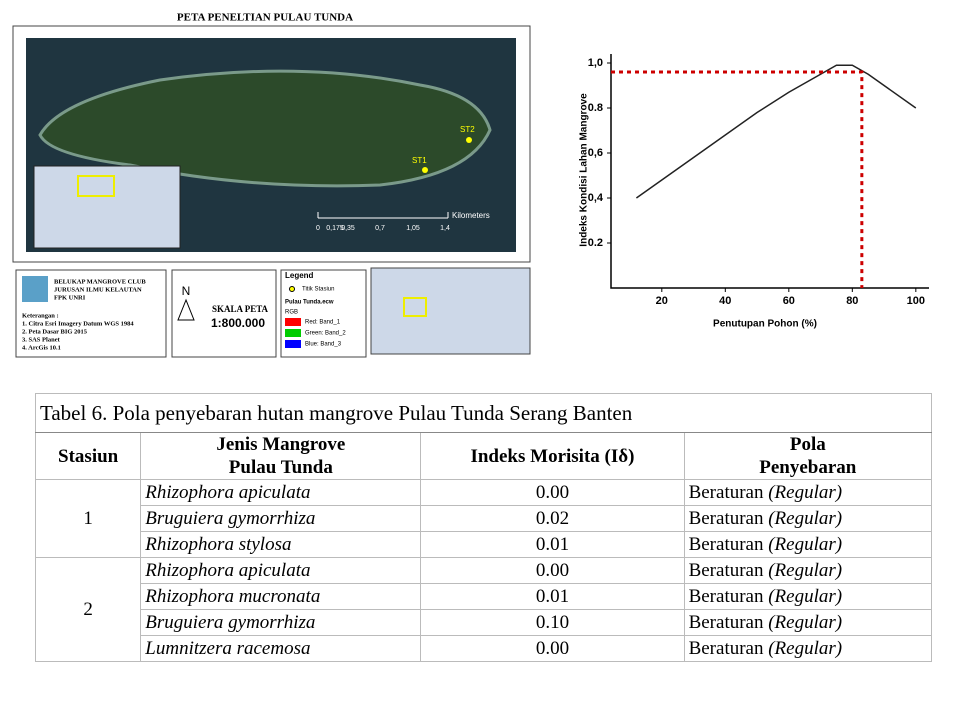 The image size is (960, 720). What do you see at coordinates (852, 301) in the screenshot?
I see `x-tick-label: 80` at bounding box center [852, 301].